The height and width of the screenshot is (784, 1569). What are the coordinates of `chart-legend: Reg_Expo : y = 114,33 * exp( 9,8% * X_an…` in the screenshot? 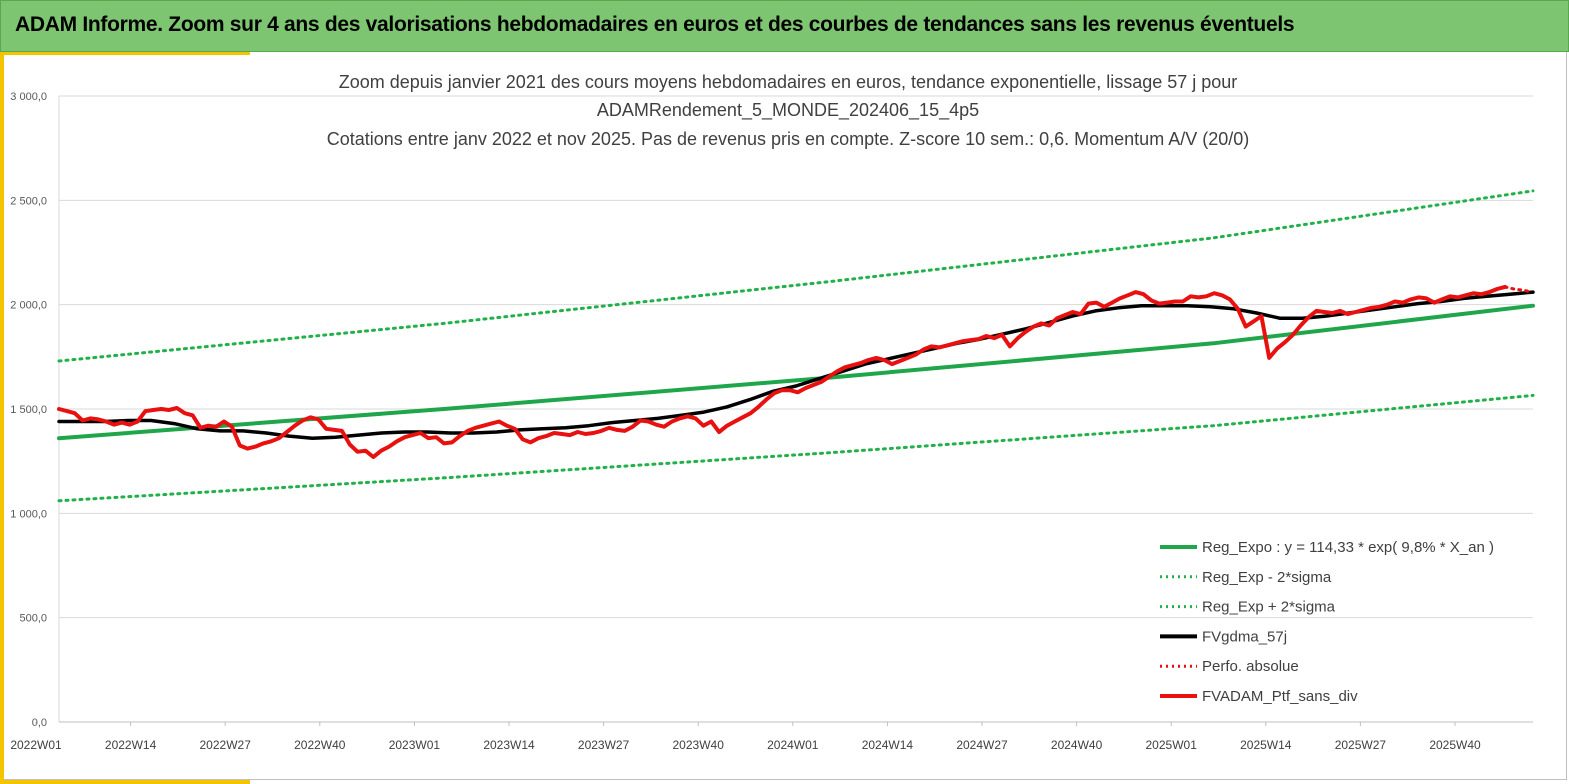 It's located at (1327, 622).